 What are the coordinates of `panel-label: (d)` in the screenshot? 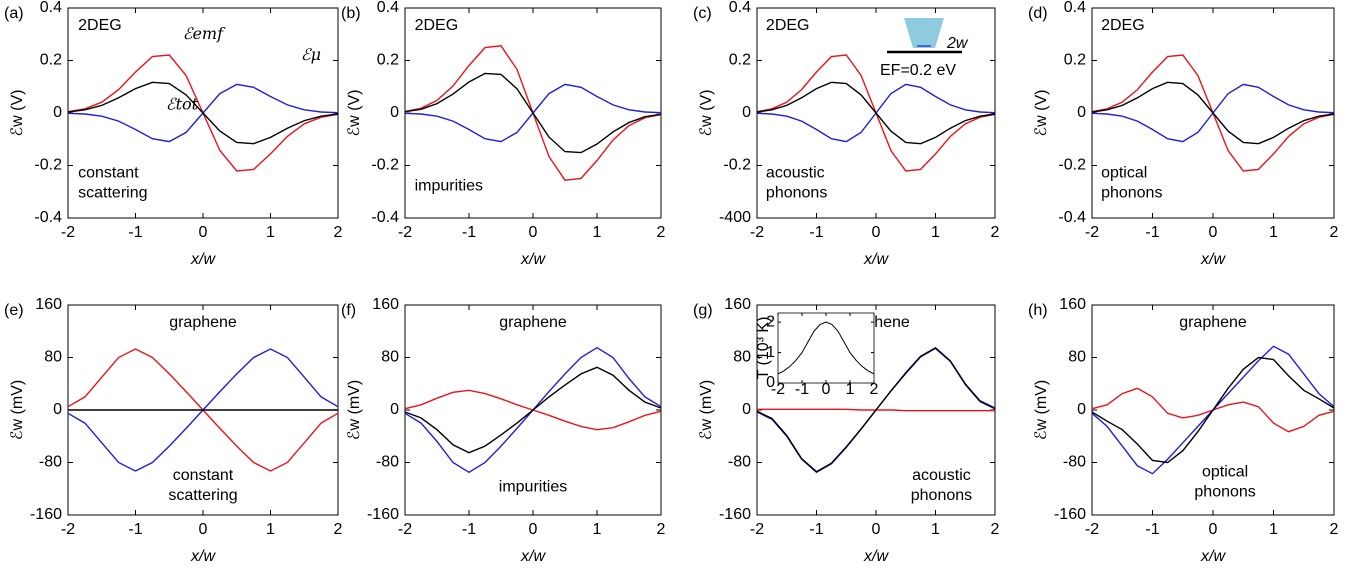 It's located at (1038, 13).